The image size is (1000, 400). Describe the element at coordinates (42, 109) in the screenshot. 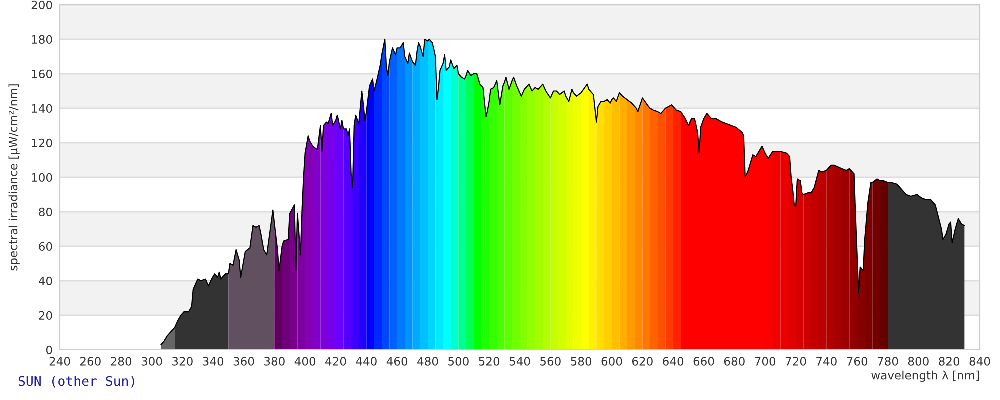

I see `y-tick-label: 140` at that location.